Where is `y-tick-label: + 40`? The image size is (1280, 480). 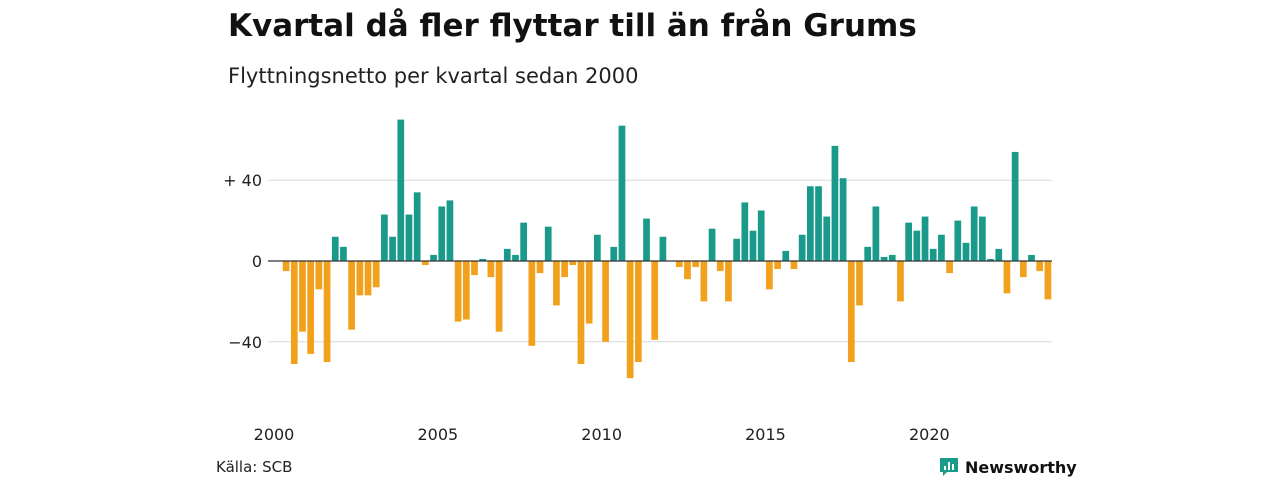
y-tick-label: + 40 is located at coordinates (242, 180).